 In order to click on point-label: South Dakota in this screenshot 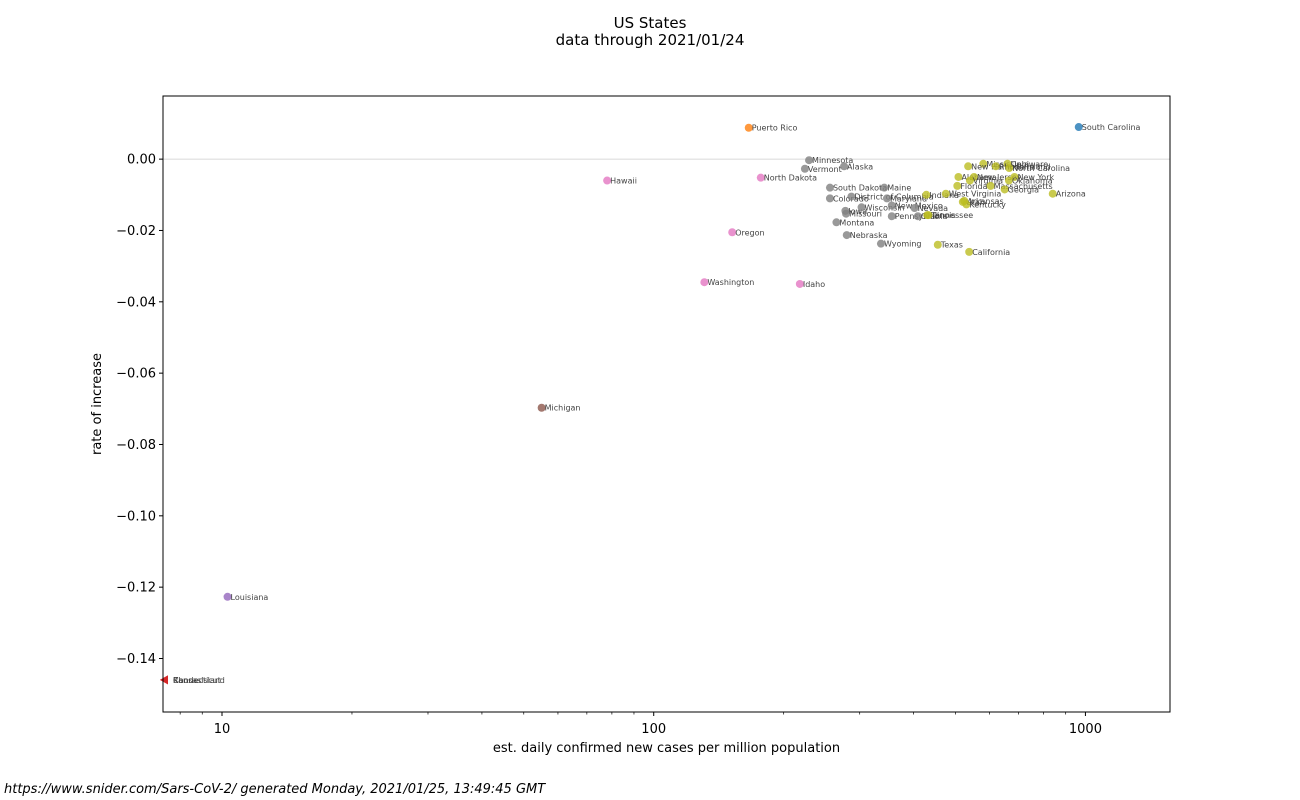, I will do `click(860, 188)`.